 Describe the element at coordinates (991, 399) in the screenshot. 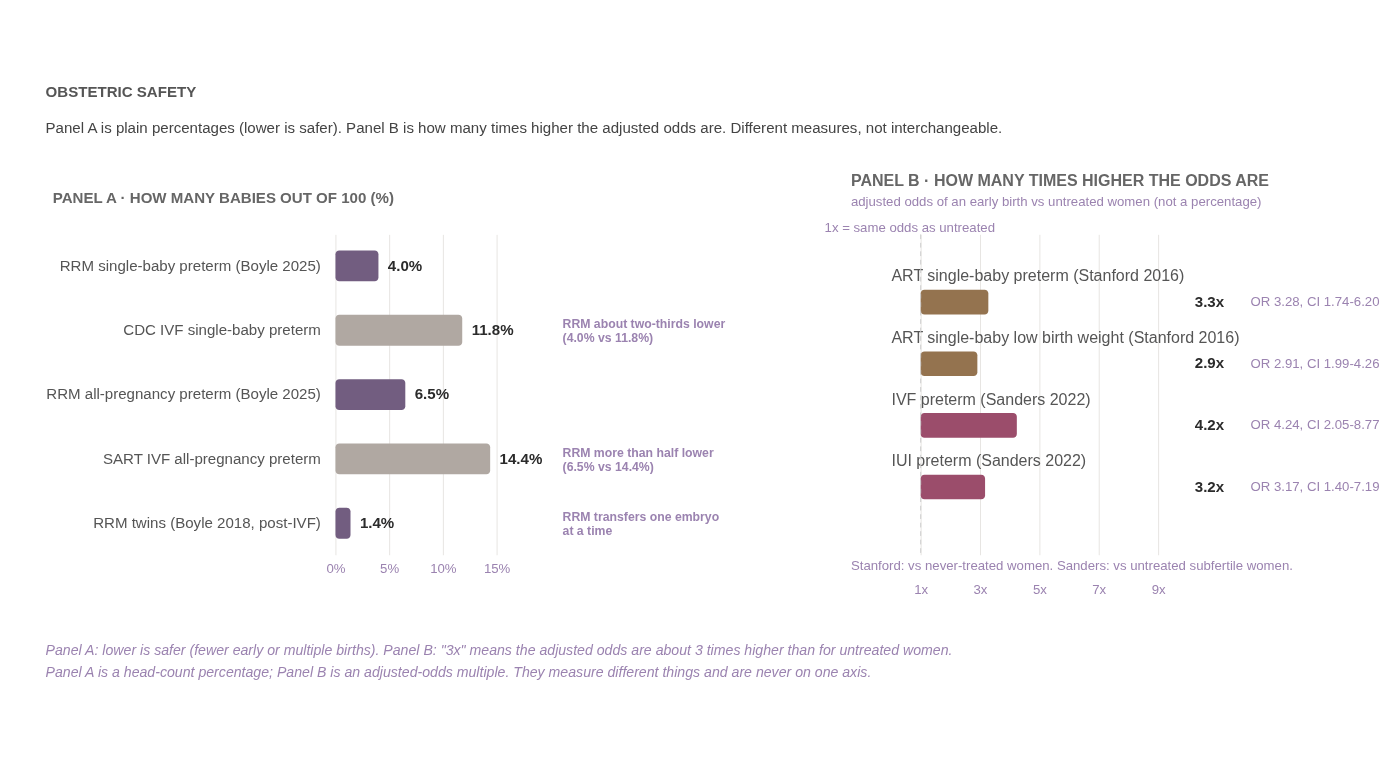

I see `y-tick-label: IVF preterm (Sanders 2022)` at that location.